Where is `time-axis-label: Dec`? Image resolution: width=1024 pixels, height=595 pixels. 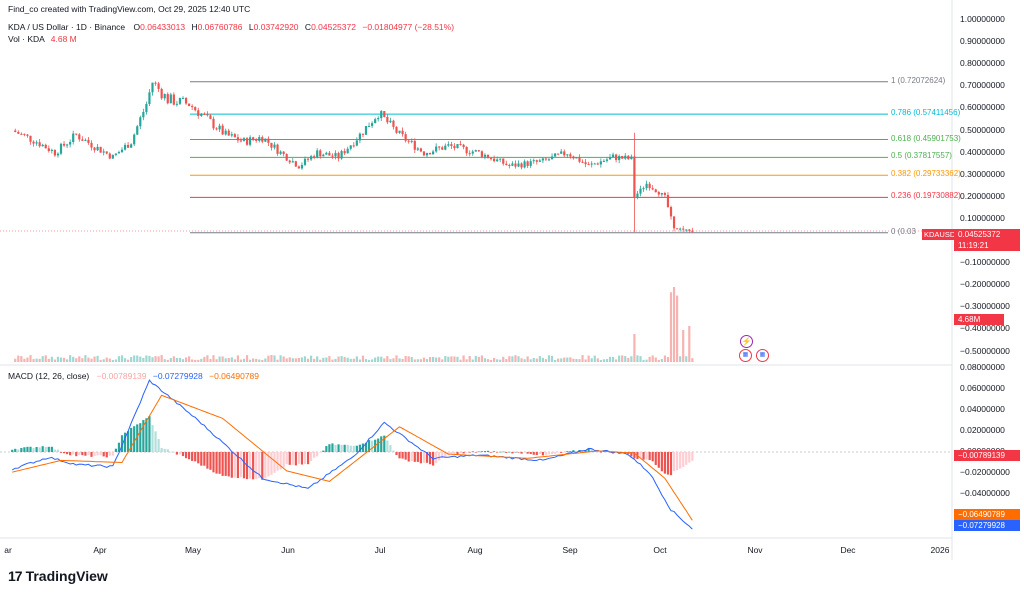 time-axis-label: Dec is located at coordinates (848, 550).